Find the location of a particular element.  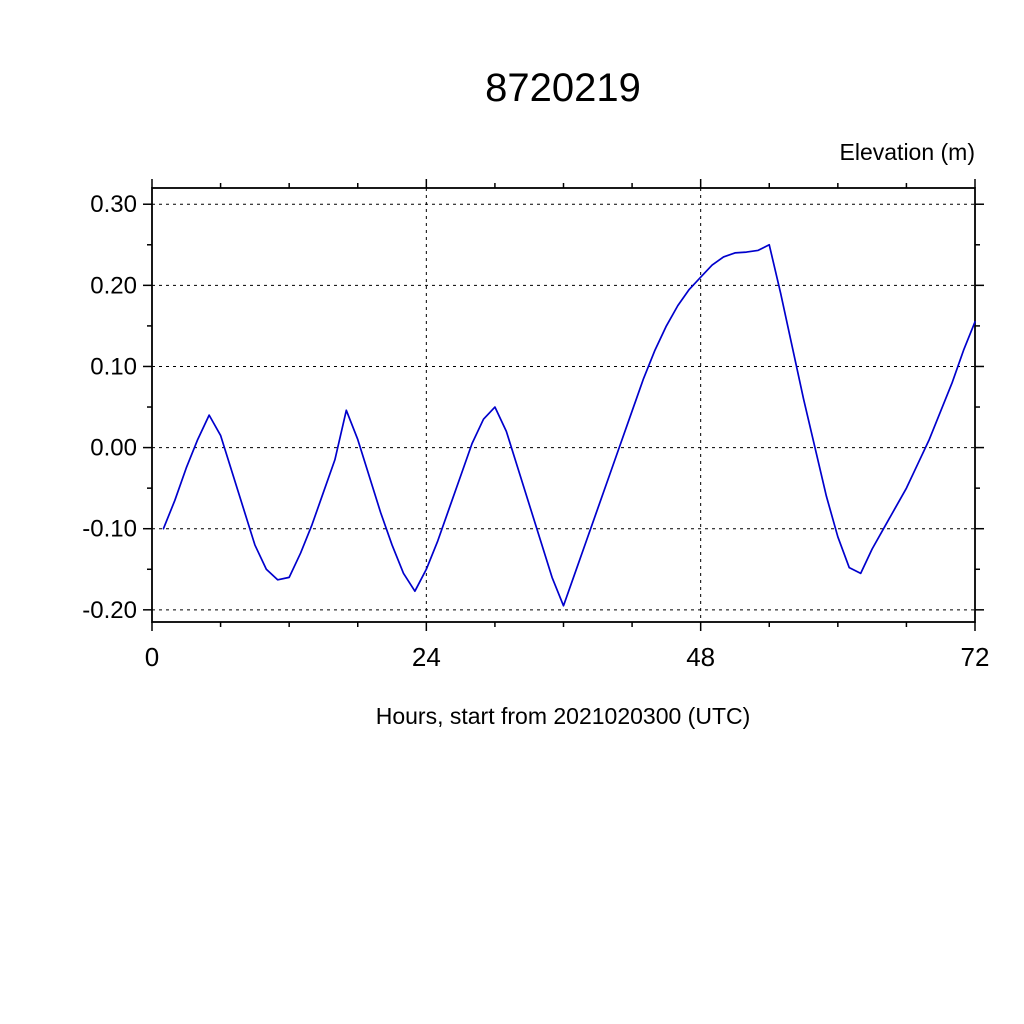

y-tick-label: 0.20 is located at coordinates (113, 285).